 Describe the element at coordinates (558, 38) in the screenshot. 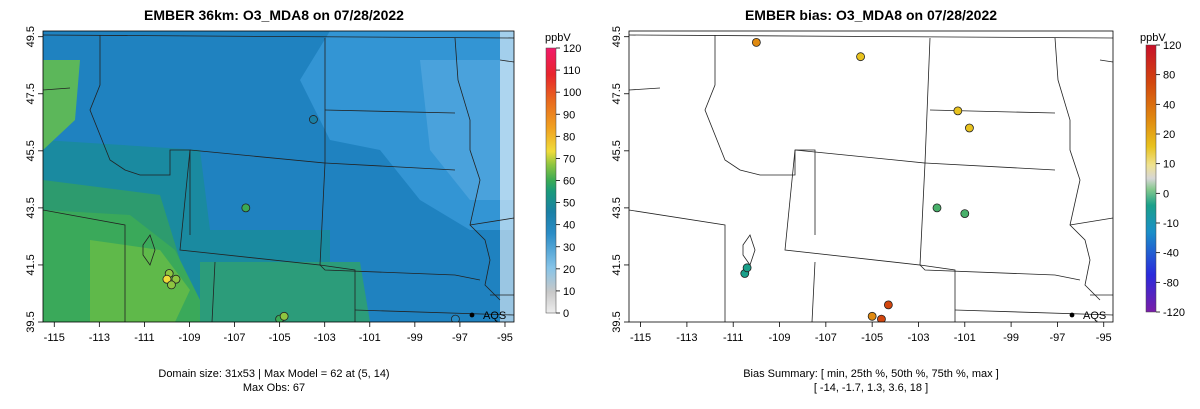

I see `colorbar-unit-model: ppbV` at that location.